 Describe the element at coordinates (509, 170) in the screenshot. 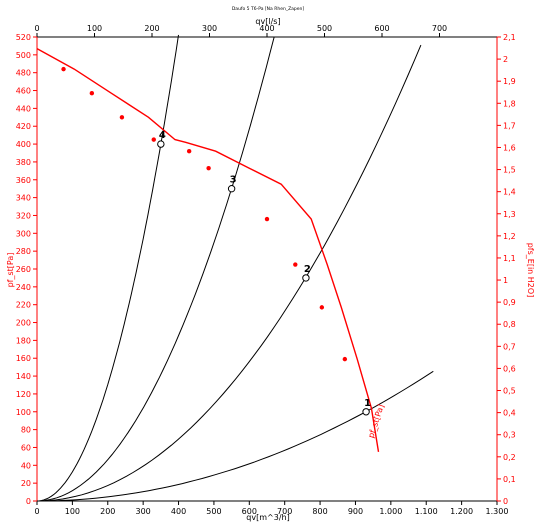

I see `right-tick-label: 1,5` at that location.